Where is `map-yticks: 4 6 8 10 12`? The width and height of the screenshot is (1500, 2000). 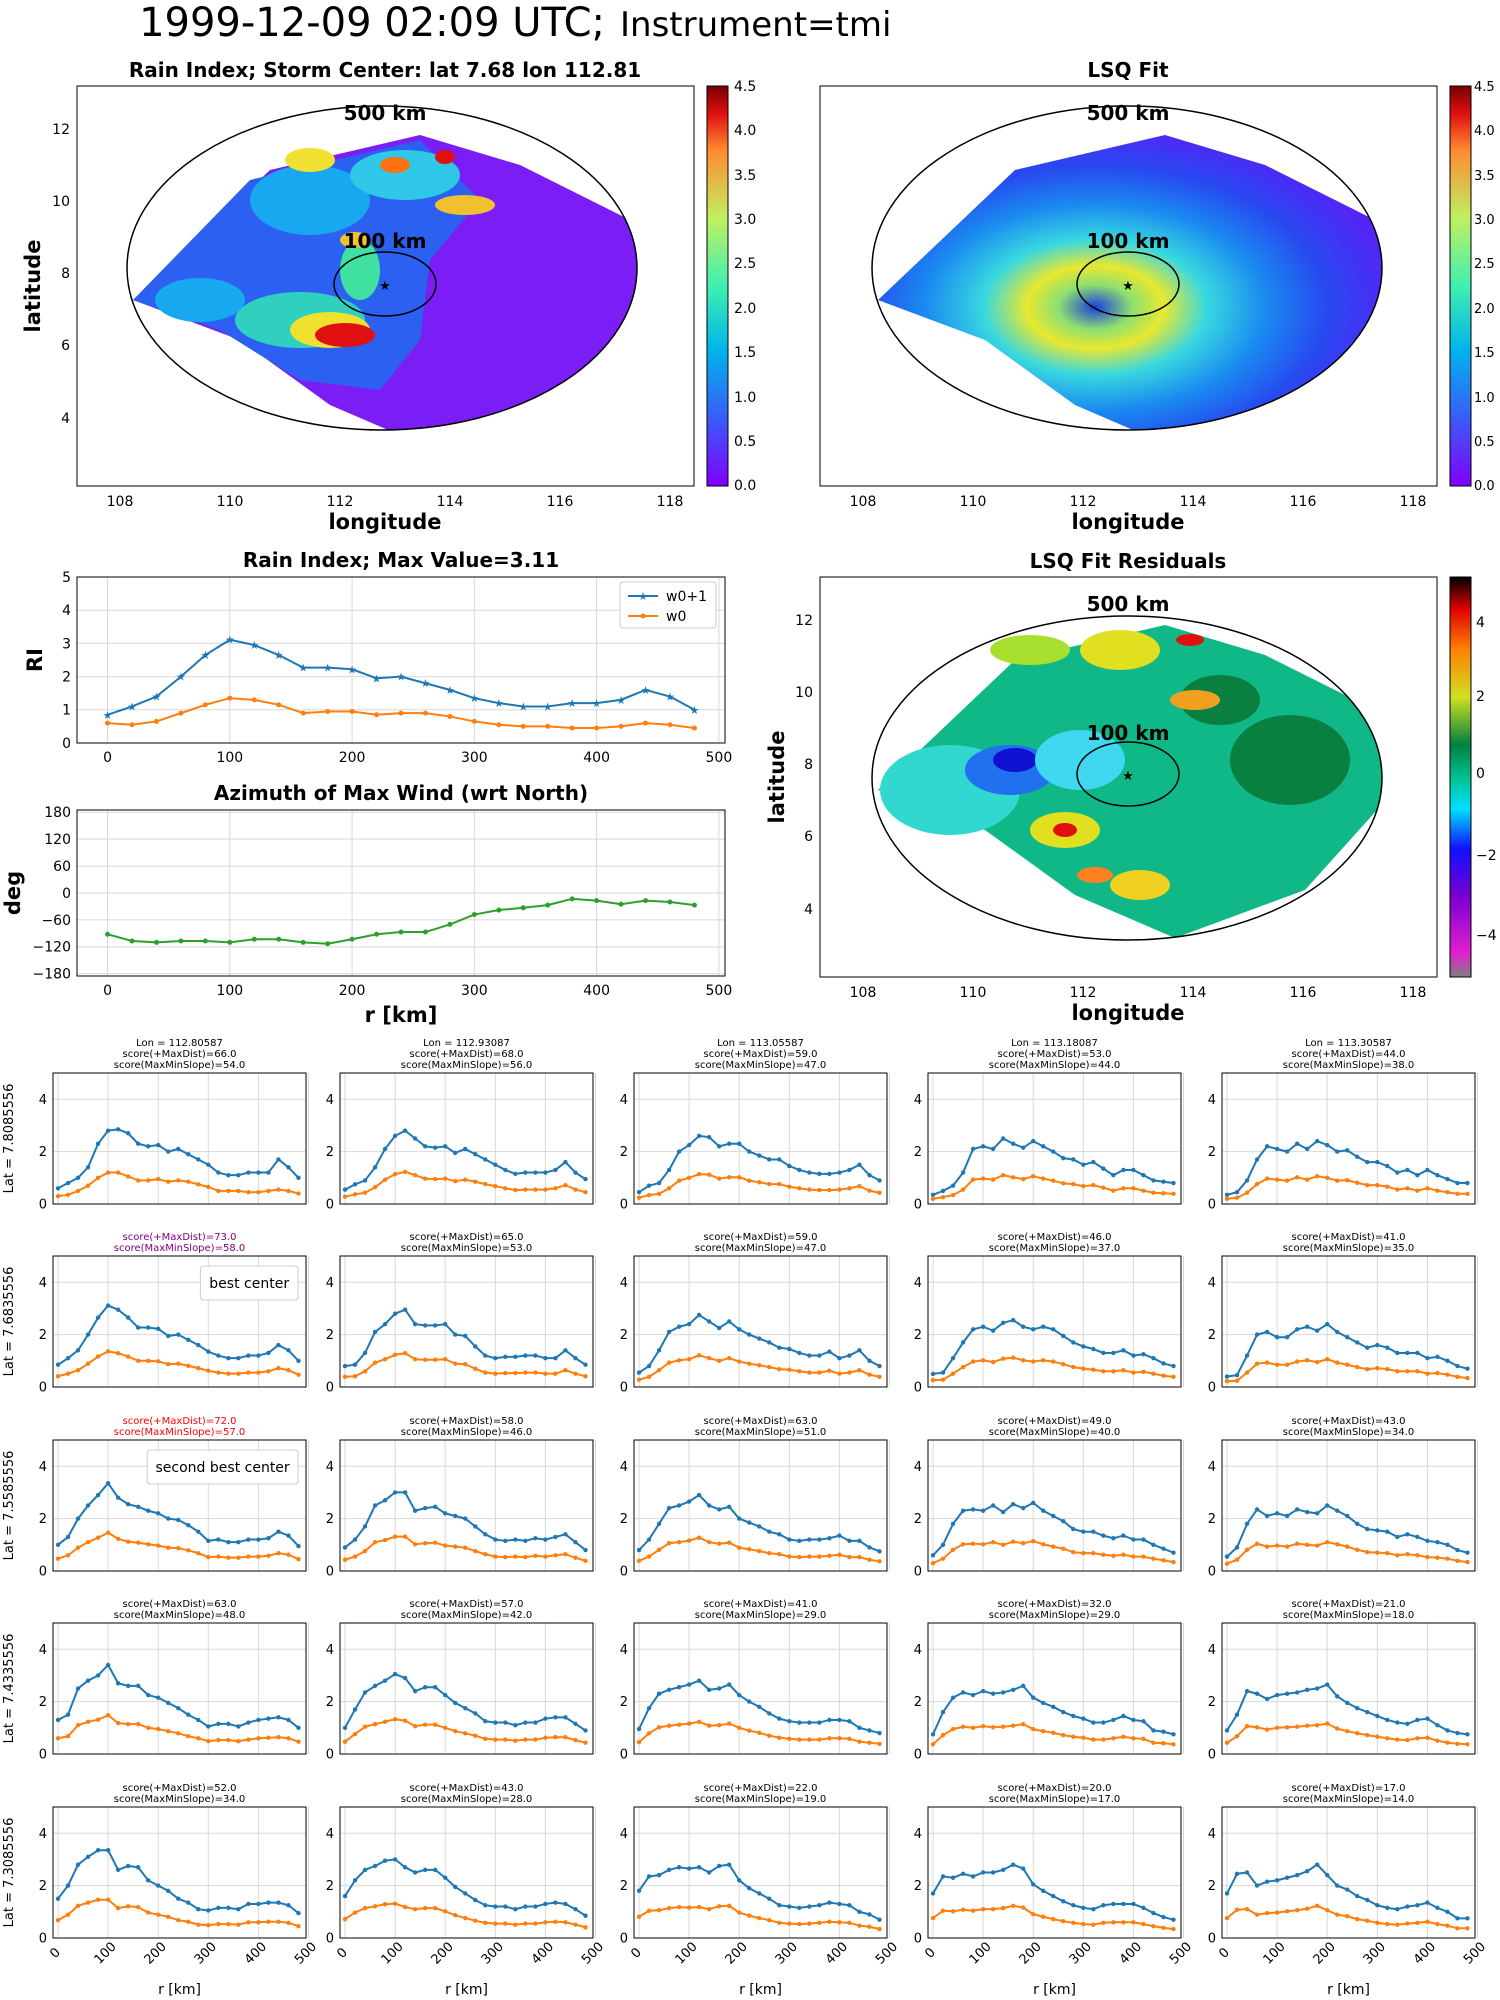 map-yticks: 4 6 8 10 12 is located at coordinates (804, 765).